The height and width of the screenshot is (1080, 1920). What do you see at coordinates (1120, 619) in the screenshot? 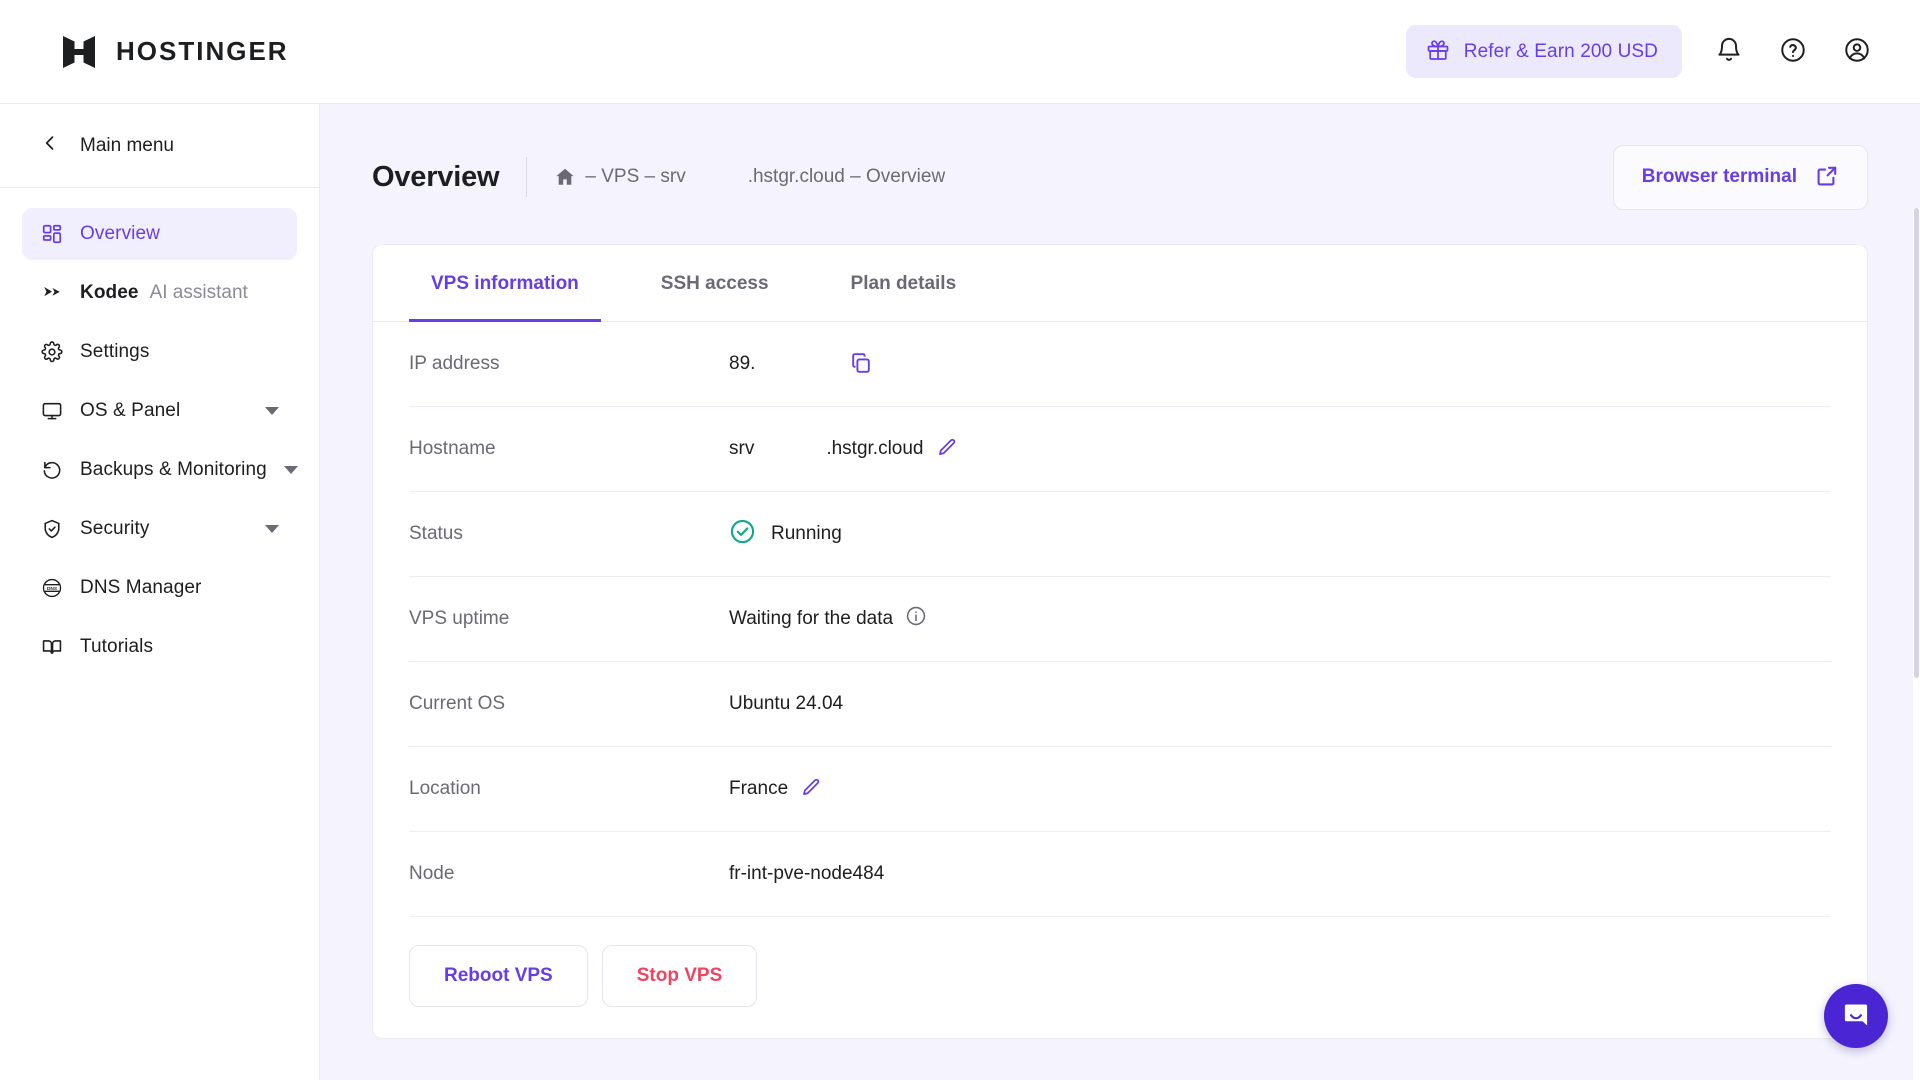
I see `table-row: VPS uptime Waiting for the data` at bounding box center [1120, 619].